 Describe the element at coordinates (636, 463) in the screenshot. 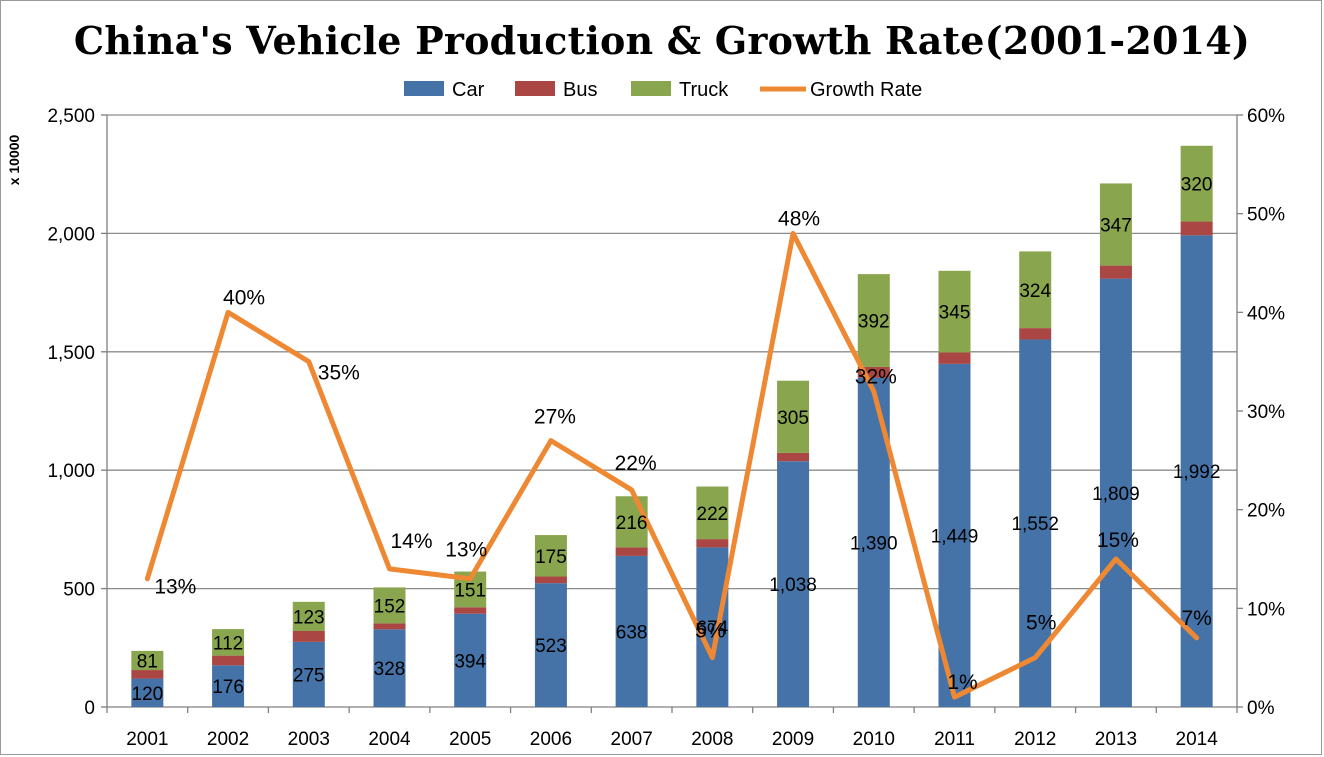

I see `data-label-growth-rate: 22%` at that location.